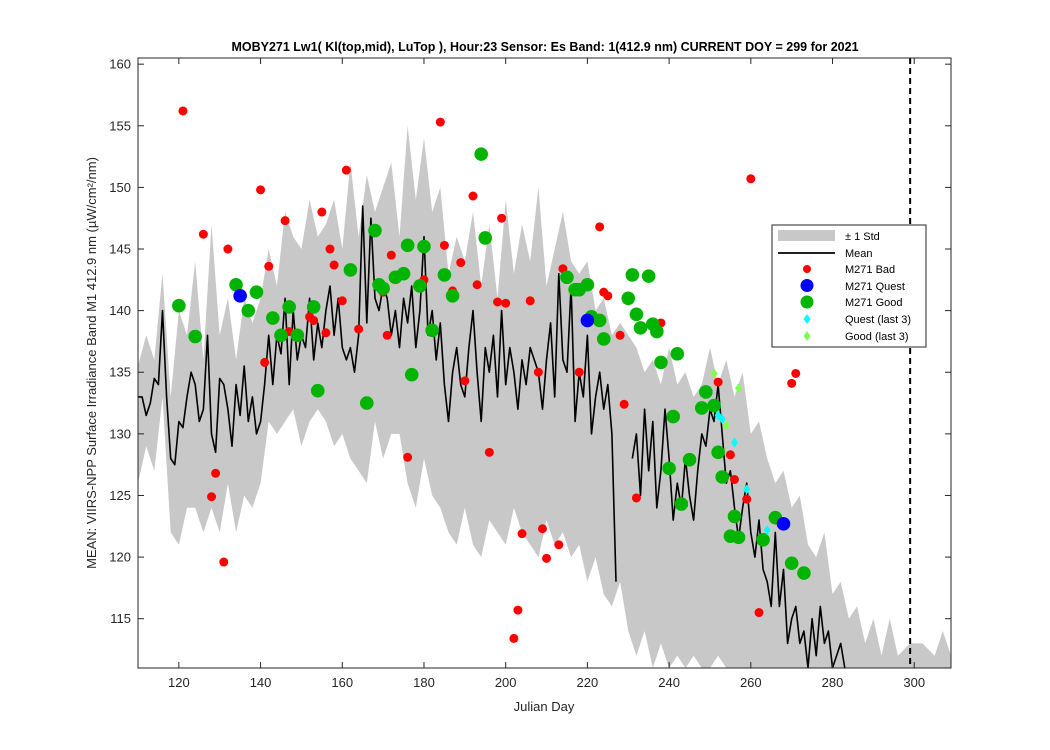  What do you see at coordinates (424, 682) in the screenshot?
I see `x-tick-label: 180` at bounding box center [424, 682].